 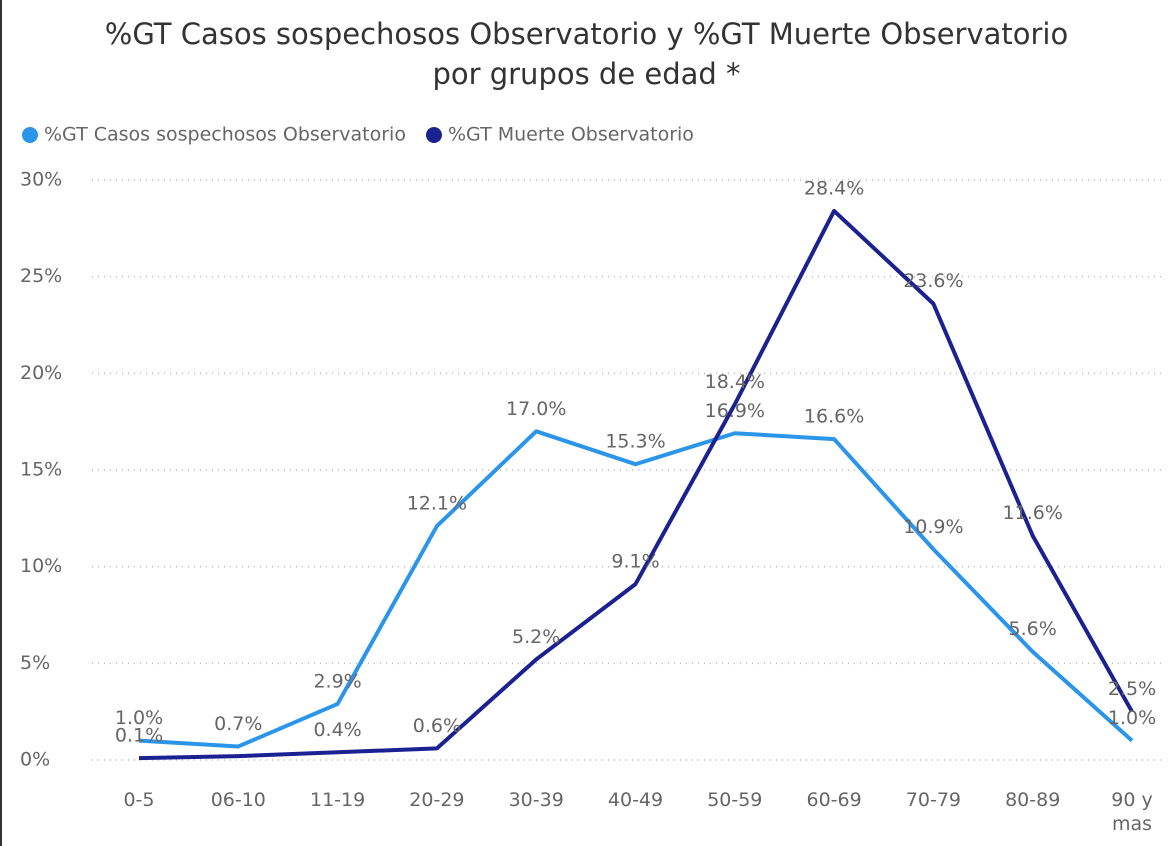 What do you see at coordinates (571, 135) in the screenshot?
I see `legend-label: %GT Muerte Observatorio` at bounding box center [571, 135].